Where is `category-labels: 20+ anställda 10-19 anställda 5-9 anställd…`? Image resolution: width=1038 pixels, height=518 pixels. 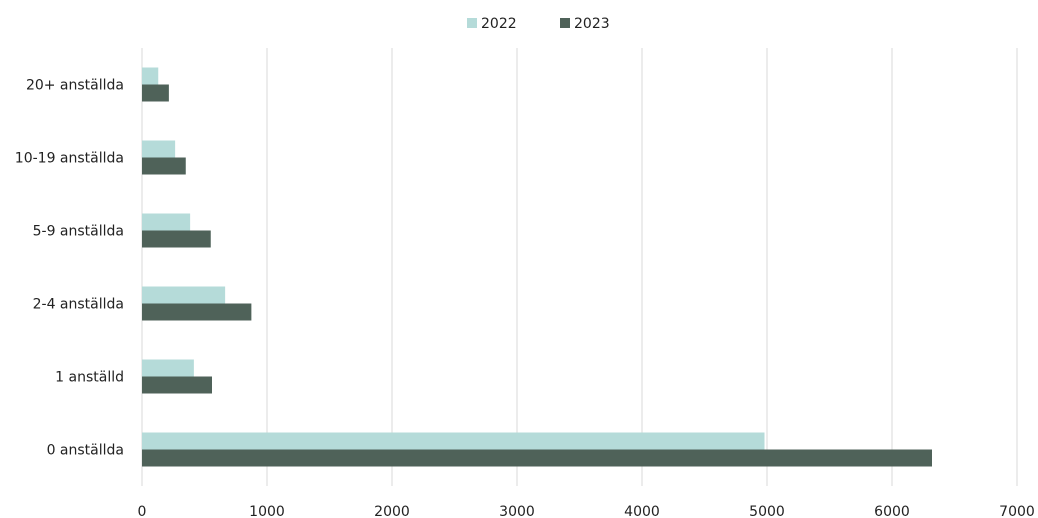 category-labels: 20+ anställda 10-19 anställda 5-9 anställd… is located at coordinates (69, 268).